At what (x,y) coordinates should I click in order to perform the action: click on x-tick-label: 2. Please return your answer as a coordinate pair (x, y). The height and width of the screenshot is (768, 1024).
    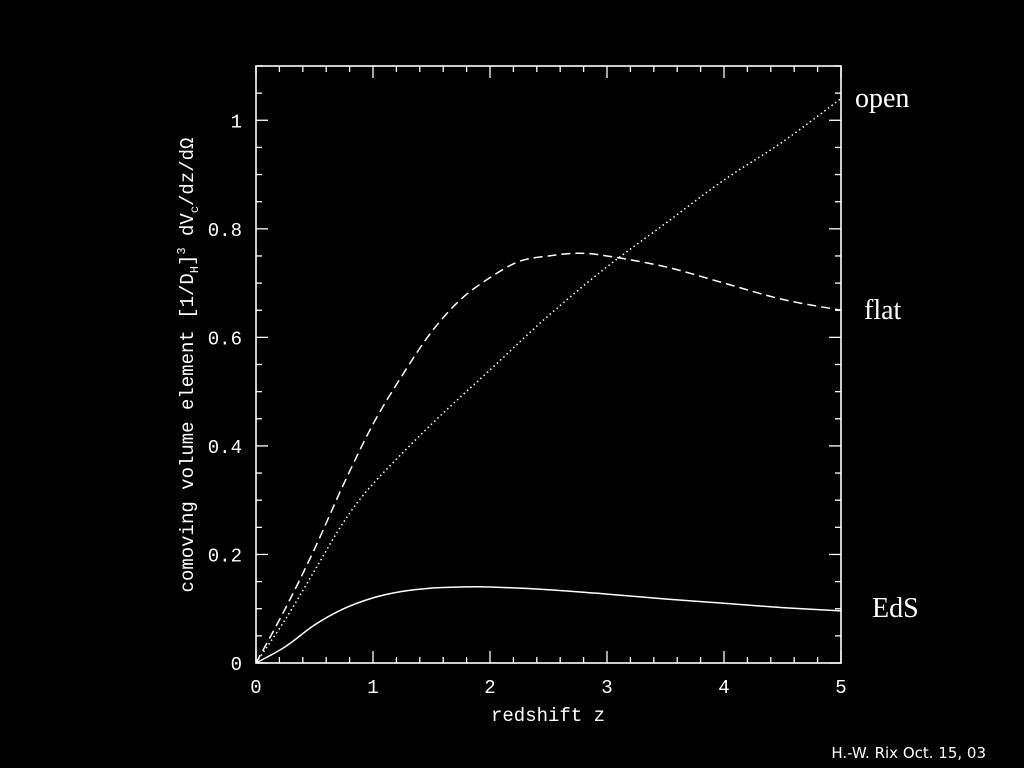
    Looking at the image, I should click on (489, 688).